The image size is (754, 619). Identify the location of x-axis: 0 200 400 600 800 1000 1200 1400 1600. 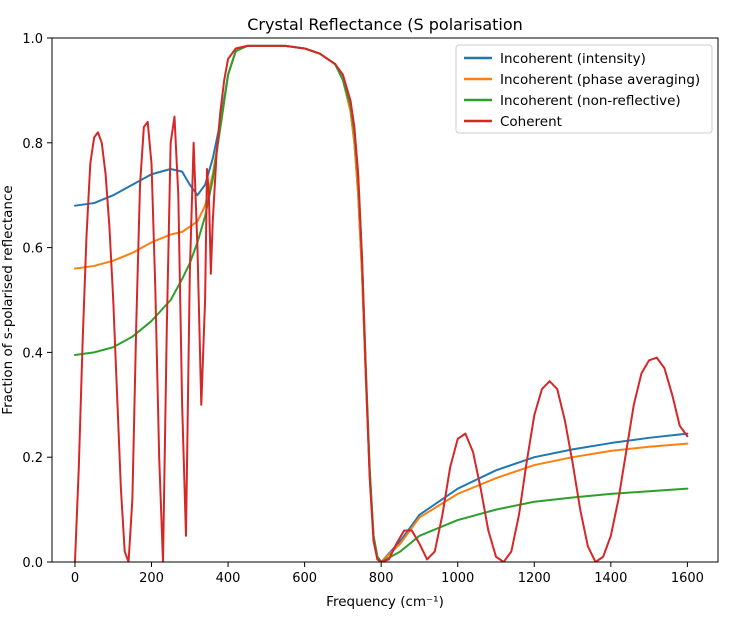
(387, 574).